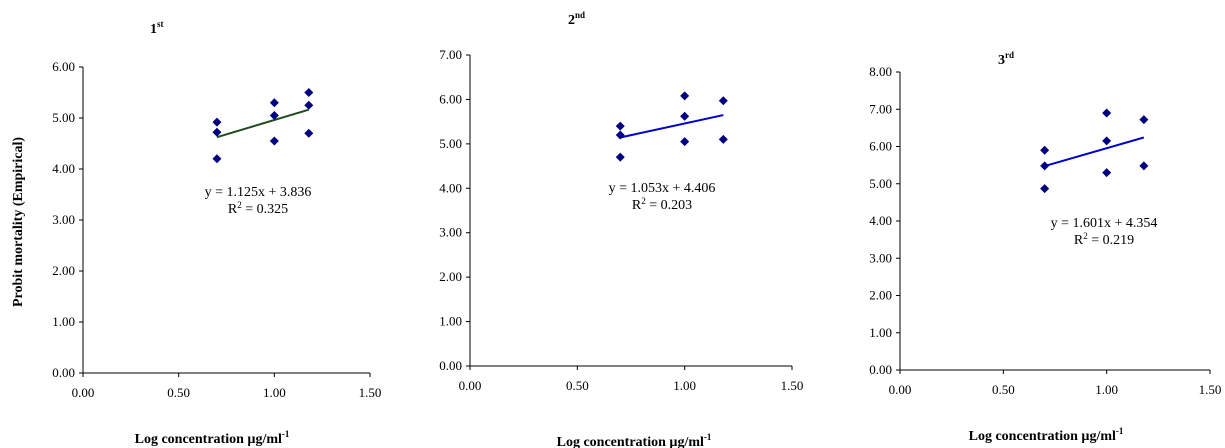 This screenshot has height=448, width=1225. I want to click on r-squared-label: R2 = 0.203, so click(662, 204).